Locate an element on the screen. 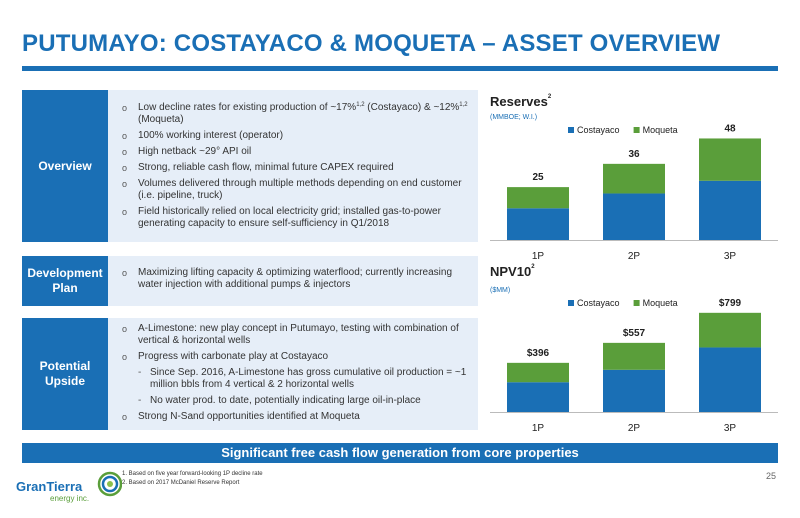 This screenshot has width=800, height=518. total-label-3P: 48 is located at coordinates (730, 128).